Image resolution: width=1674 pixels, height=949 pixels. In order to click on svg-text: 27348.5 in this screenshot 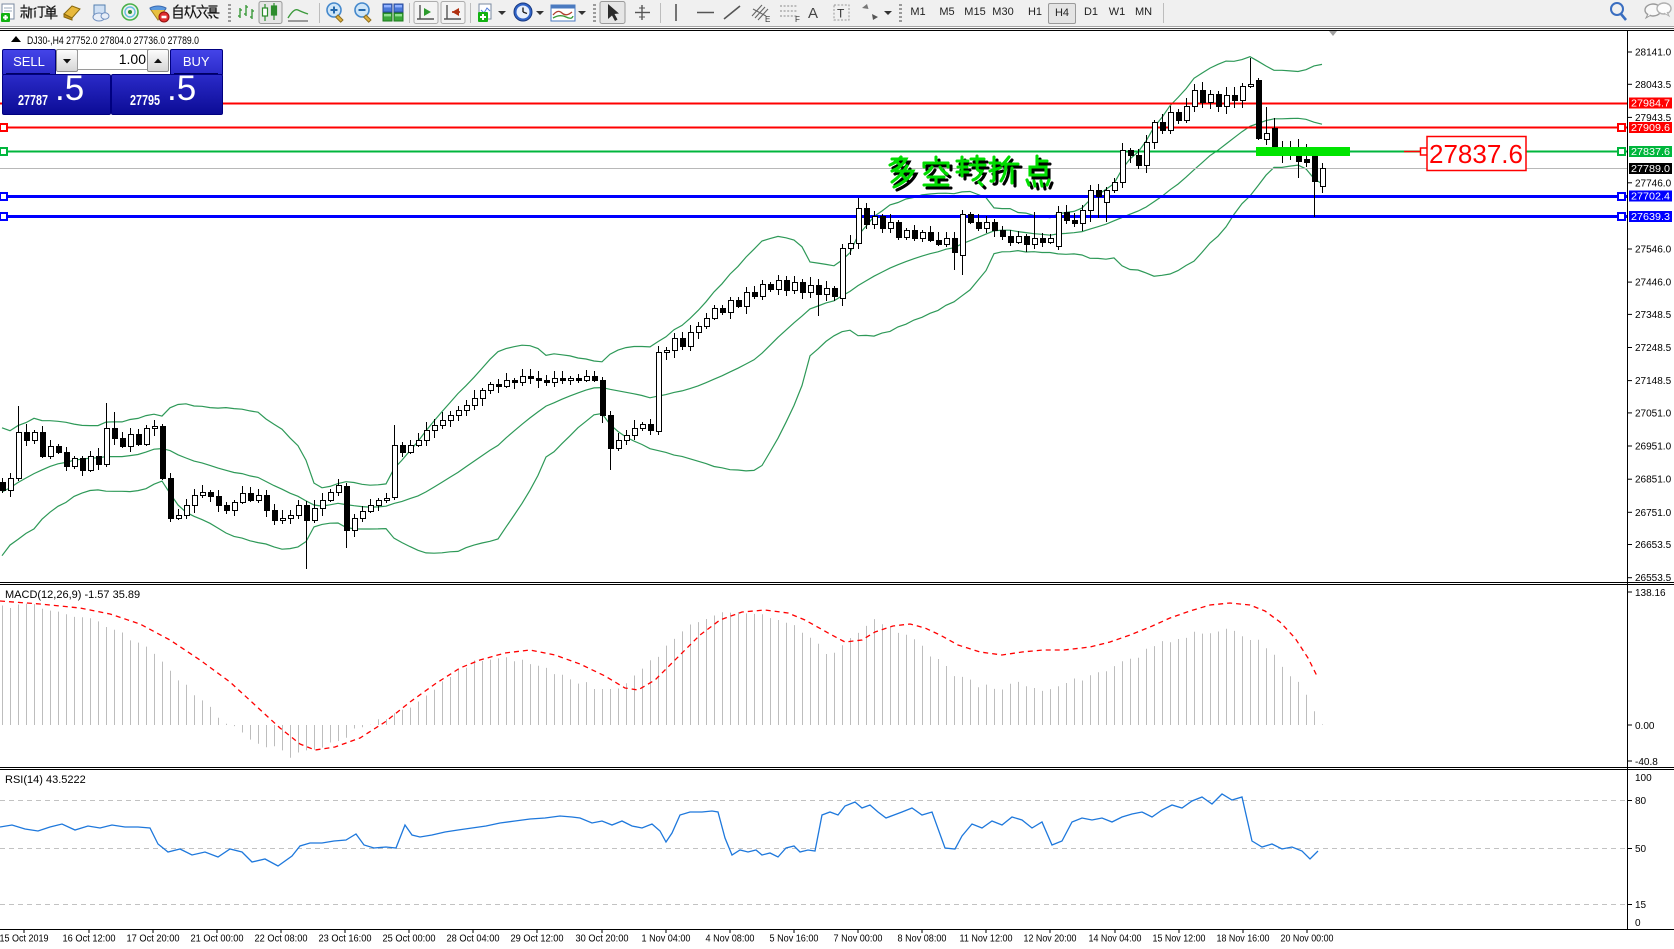, I will do `click(1653, 315)`.